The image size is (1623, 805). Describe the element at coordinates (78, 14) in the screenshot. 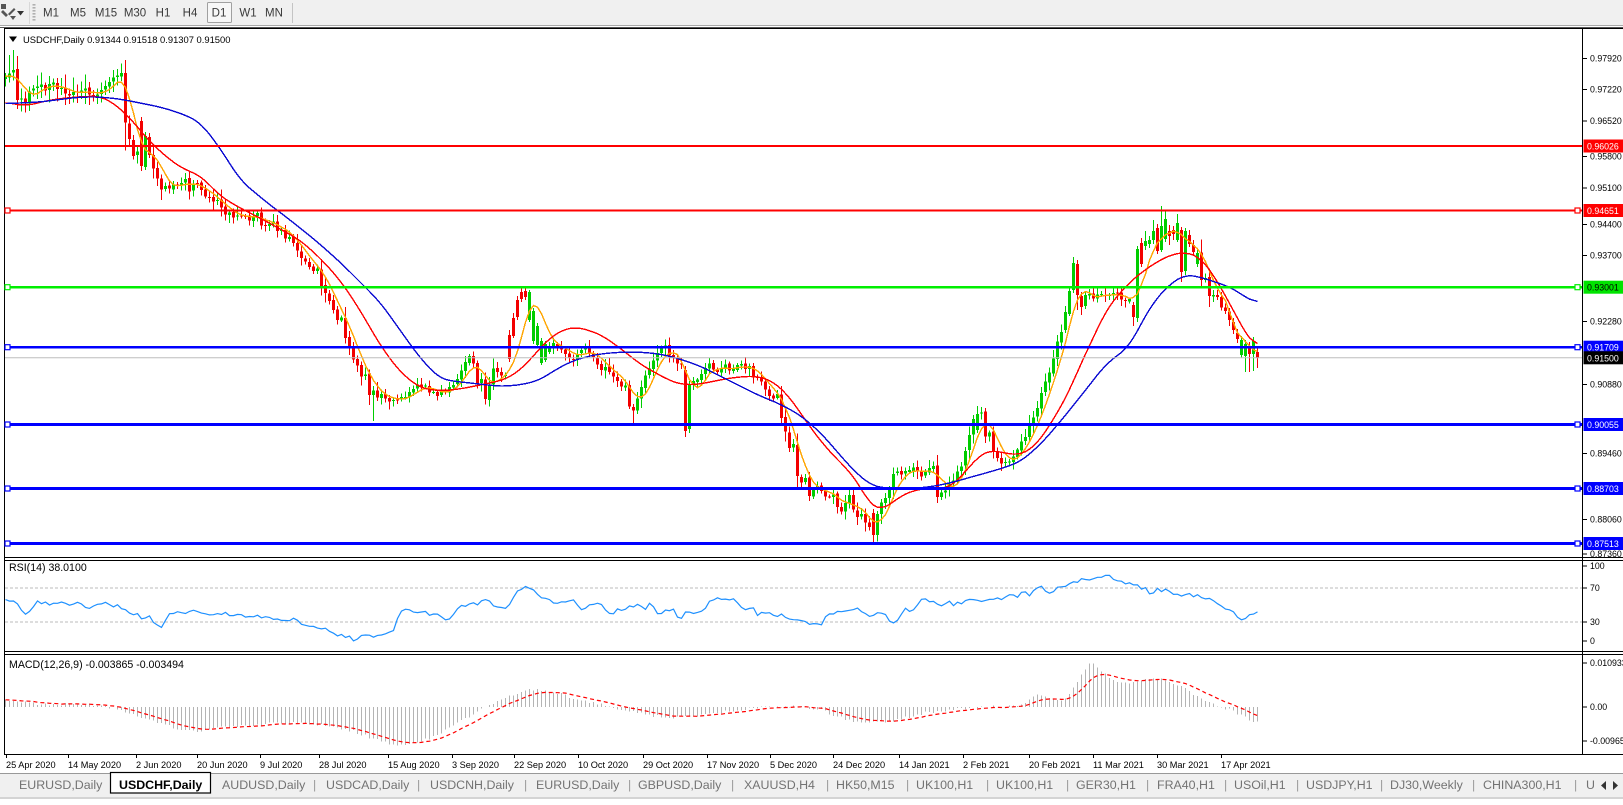

I see `svg-text: M5` at that location.